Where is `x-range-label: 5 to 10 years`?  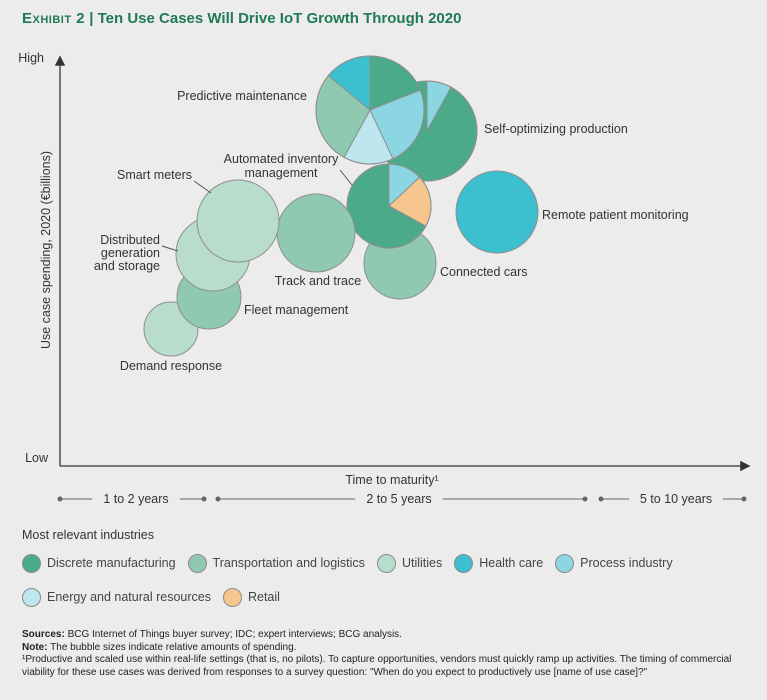 x-range-label: 5 to 10 years is located at coordinates (676, 499).